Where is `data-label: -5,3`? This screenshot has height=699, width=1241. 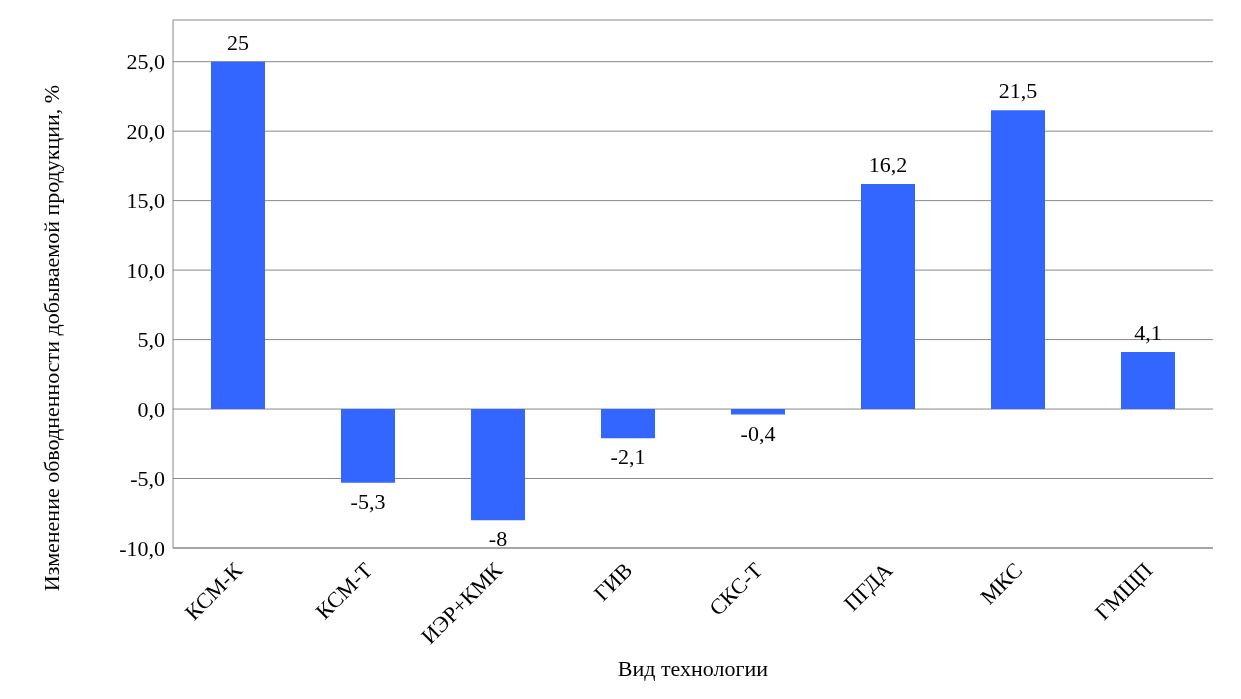
data-label: -5,3 is located at coordinates (368, 501).